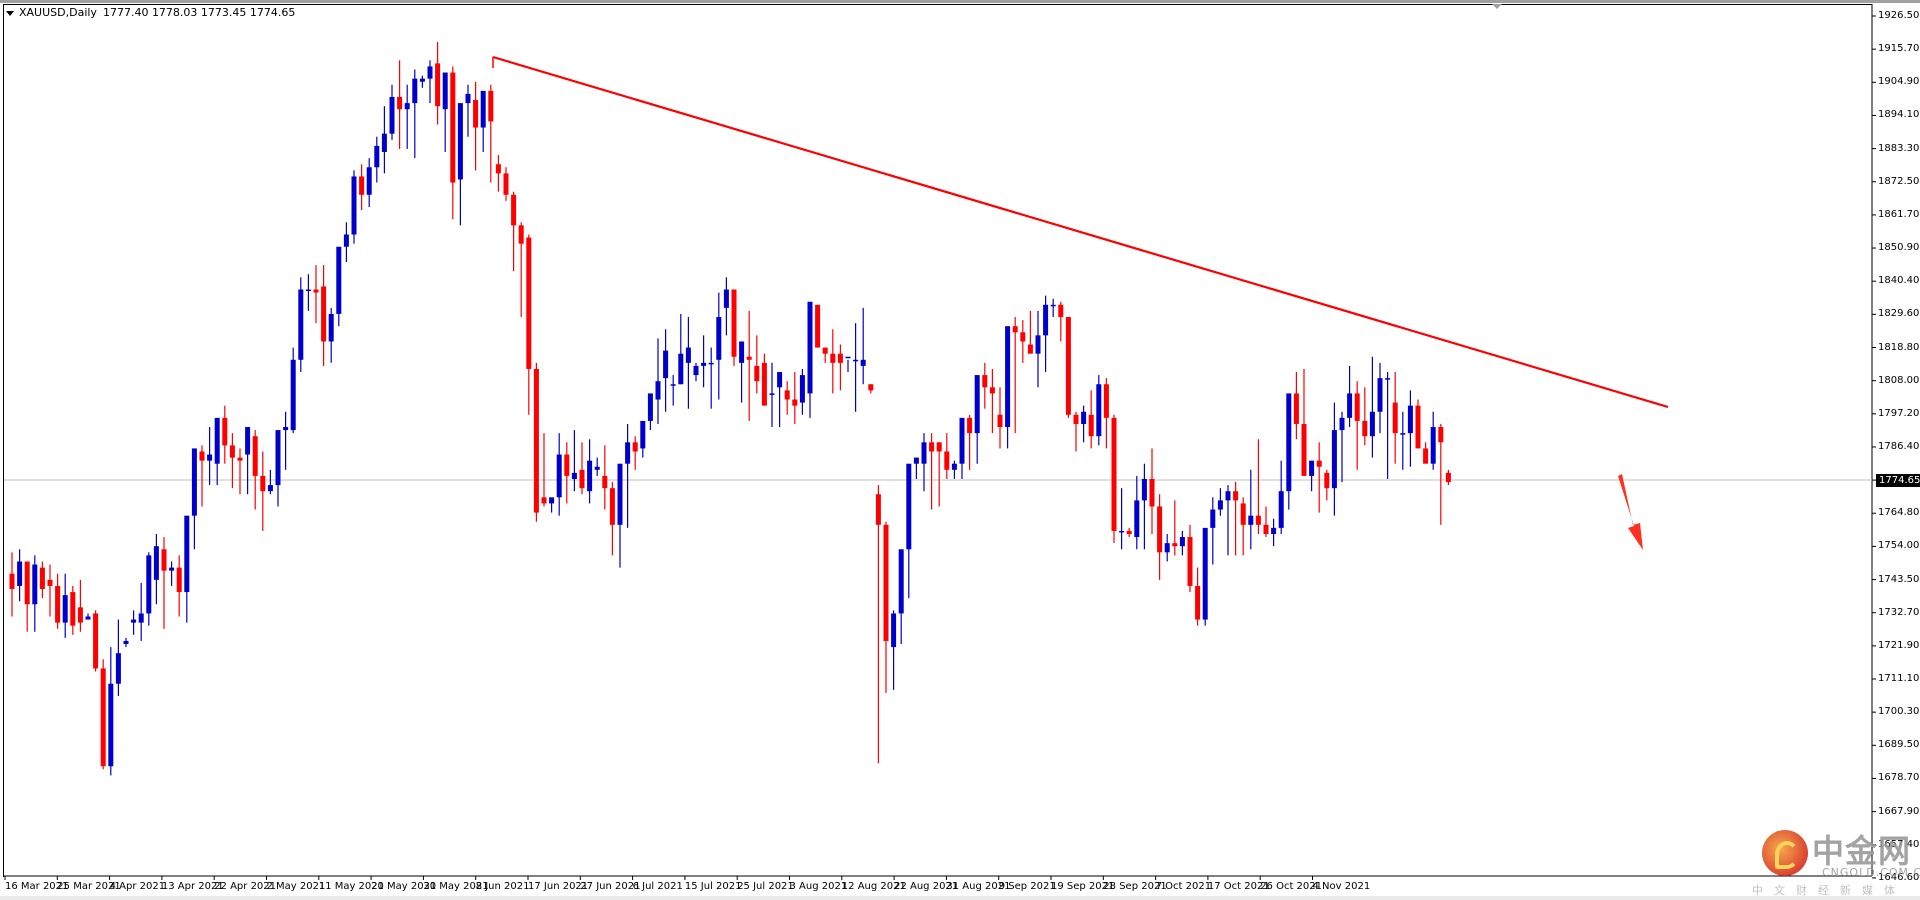 The height and width of the screenshot is (900, 1920). What do you see at coordinates (1899, 778) in the screenshot?
I see `price-label: 1678.70` at bounding box center [1899, 778].